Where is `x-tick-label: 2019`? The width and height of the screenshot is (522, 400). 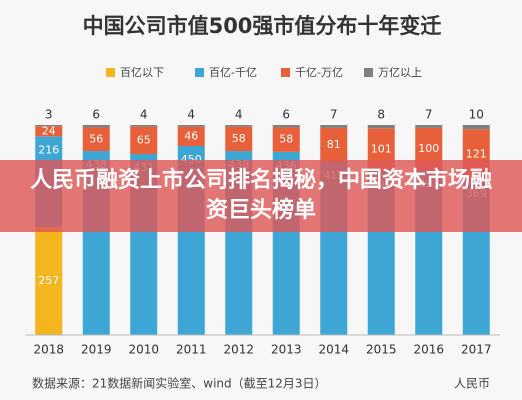 x-tick-label: 2019 is located at coordinates (96, 350).